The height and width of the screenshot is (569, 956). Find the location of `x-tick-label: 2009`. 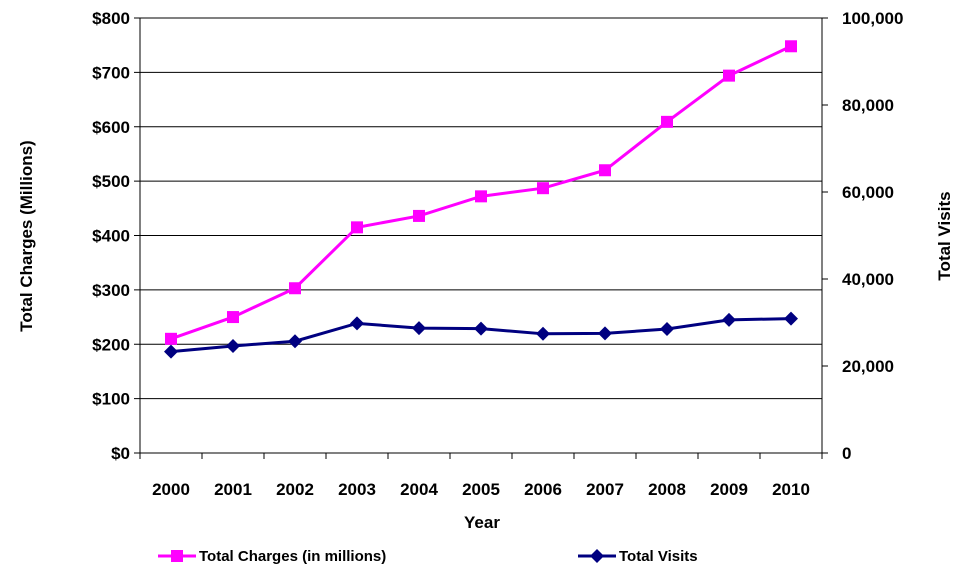

x-tick-label: 2009 is located at coordinates (729, 489).